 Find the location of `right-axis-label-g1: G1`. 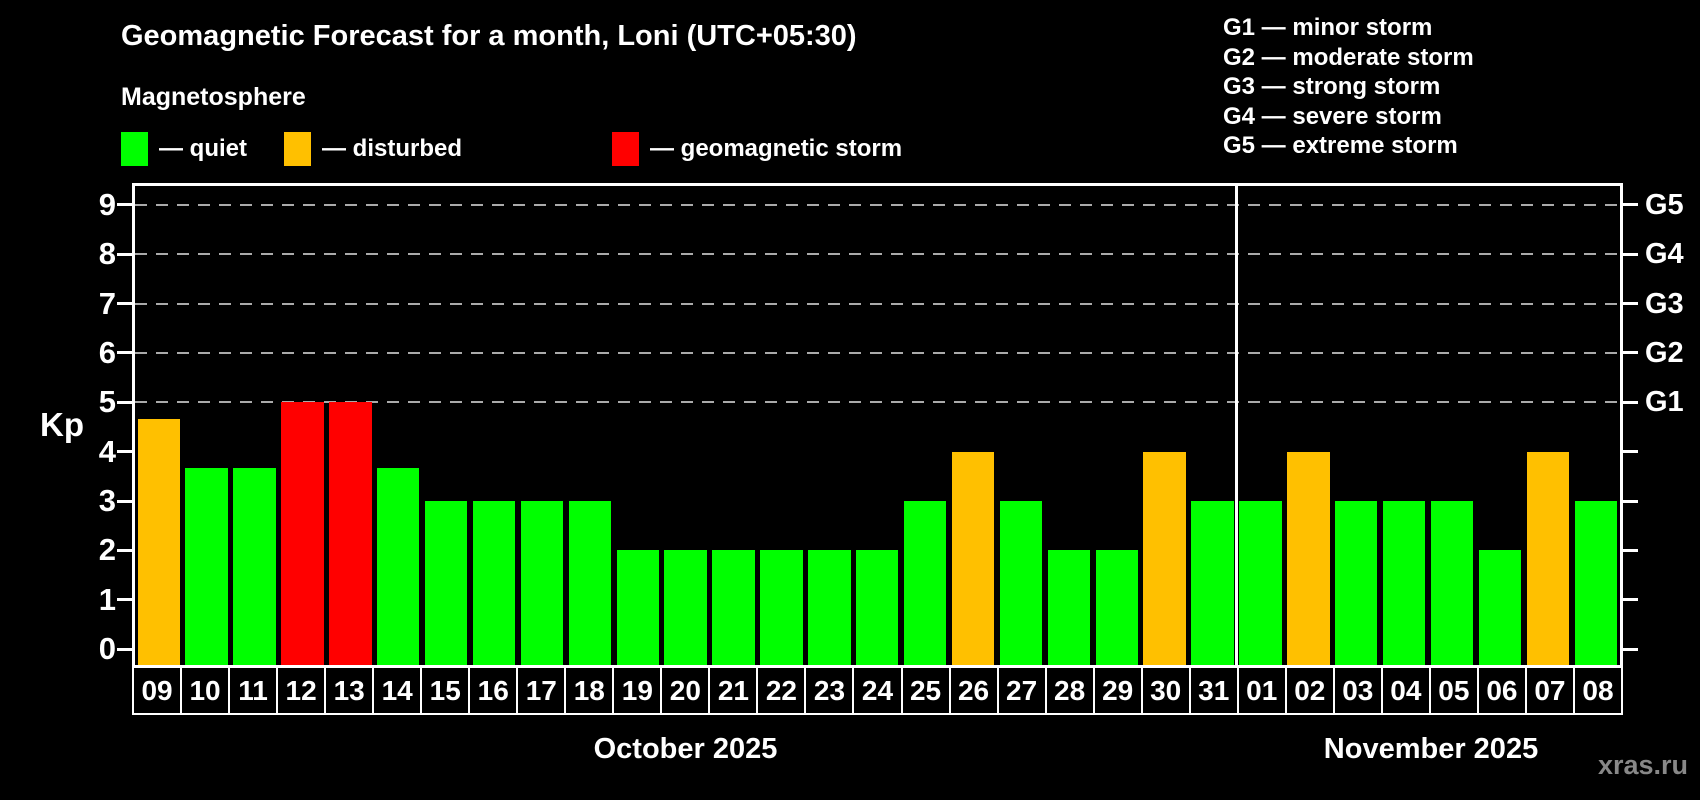

right-axis-label-g1: G1 is located at coordinates (1664, 402).